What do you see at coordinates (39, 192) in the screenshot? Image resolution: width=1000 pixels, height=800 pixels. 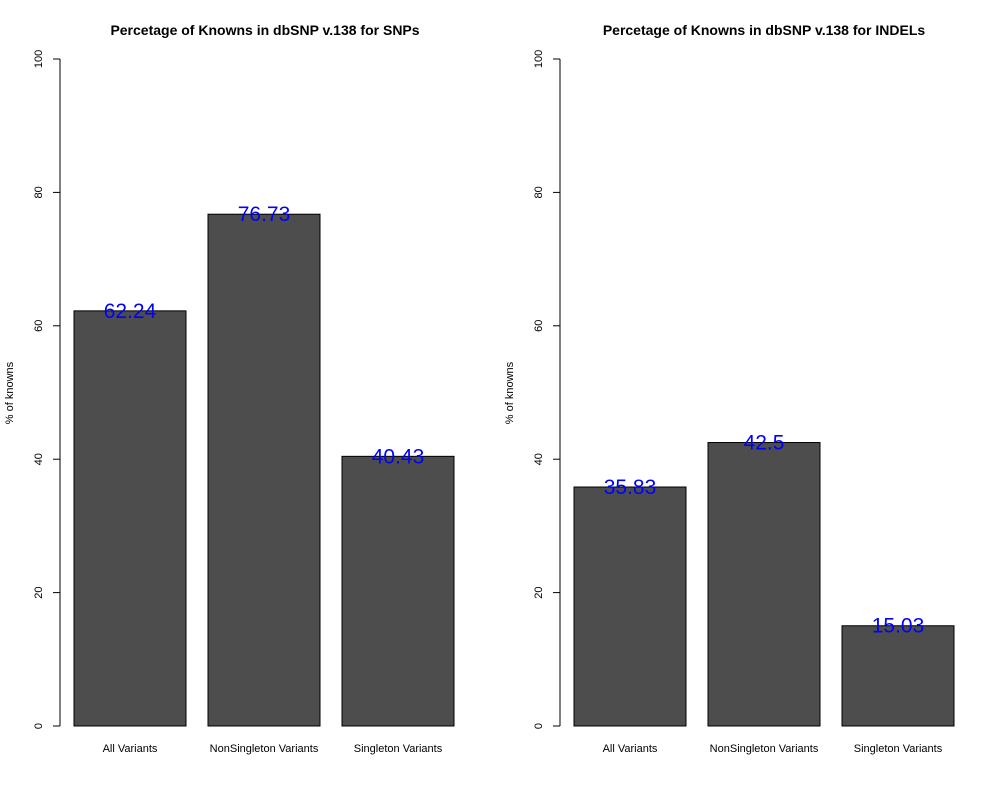 I see `snp-y-tick-label: 80` at bounding box center [39, 192].